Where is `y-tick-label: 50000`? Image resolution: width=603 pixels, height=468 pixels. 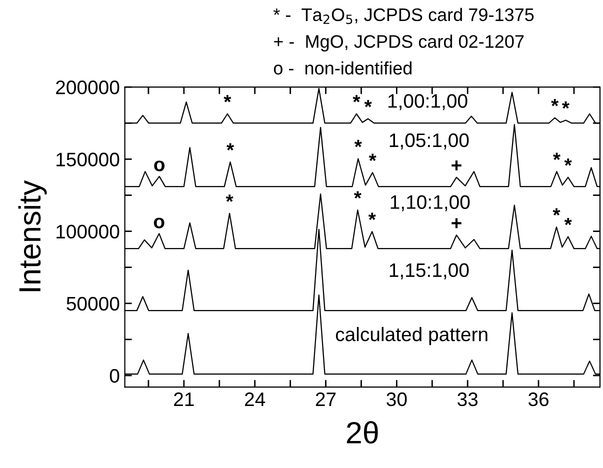 y-tick-label: 50000 is located at coordinates (93, 303).